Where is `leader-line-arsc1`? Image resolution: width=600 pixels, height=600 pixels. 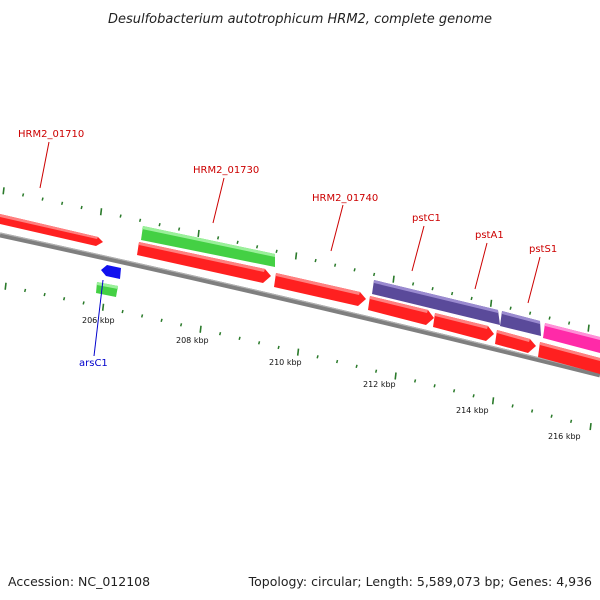 leader-line-arsc1 is located at coordinates (98, 318).